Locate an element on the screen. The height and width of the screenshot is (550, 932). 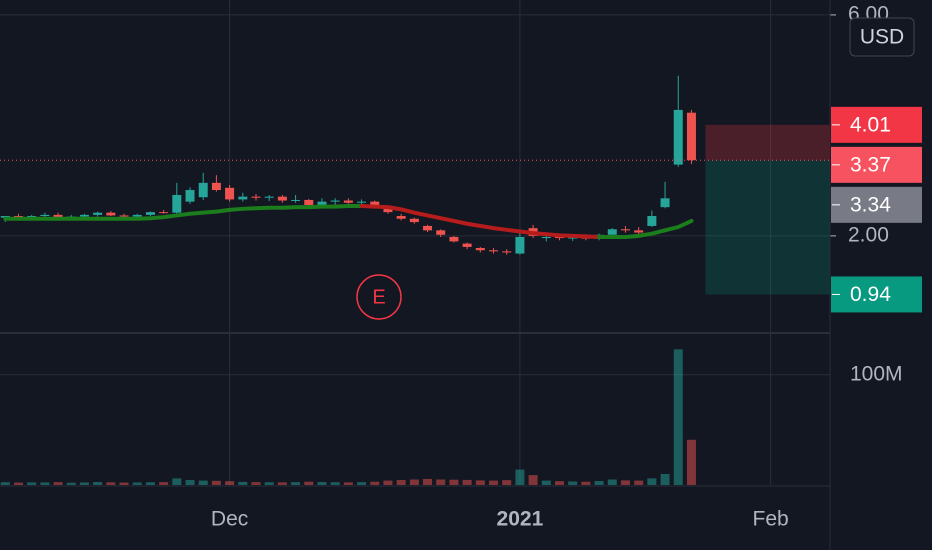
currency-button: USD is located at coordinates (882, 37).